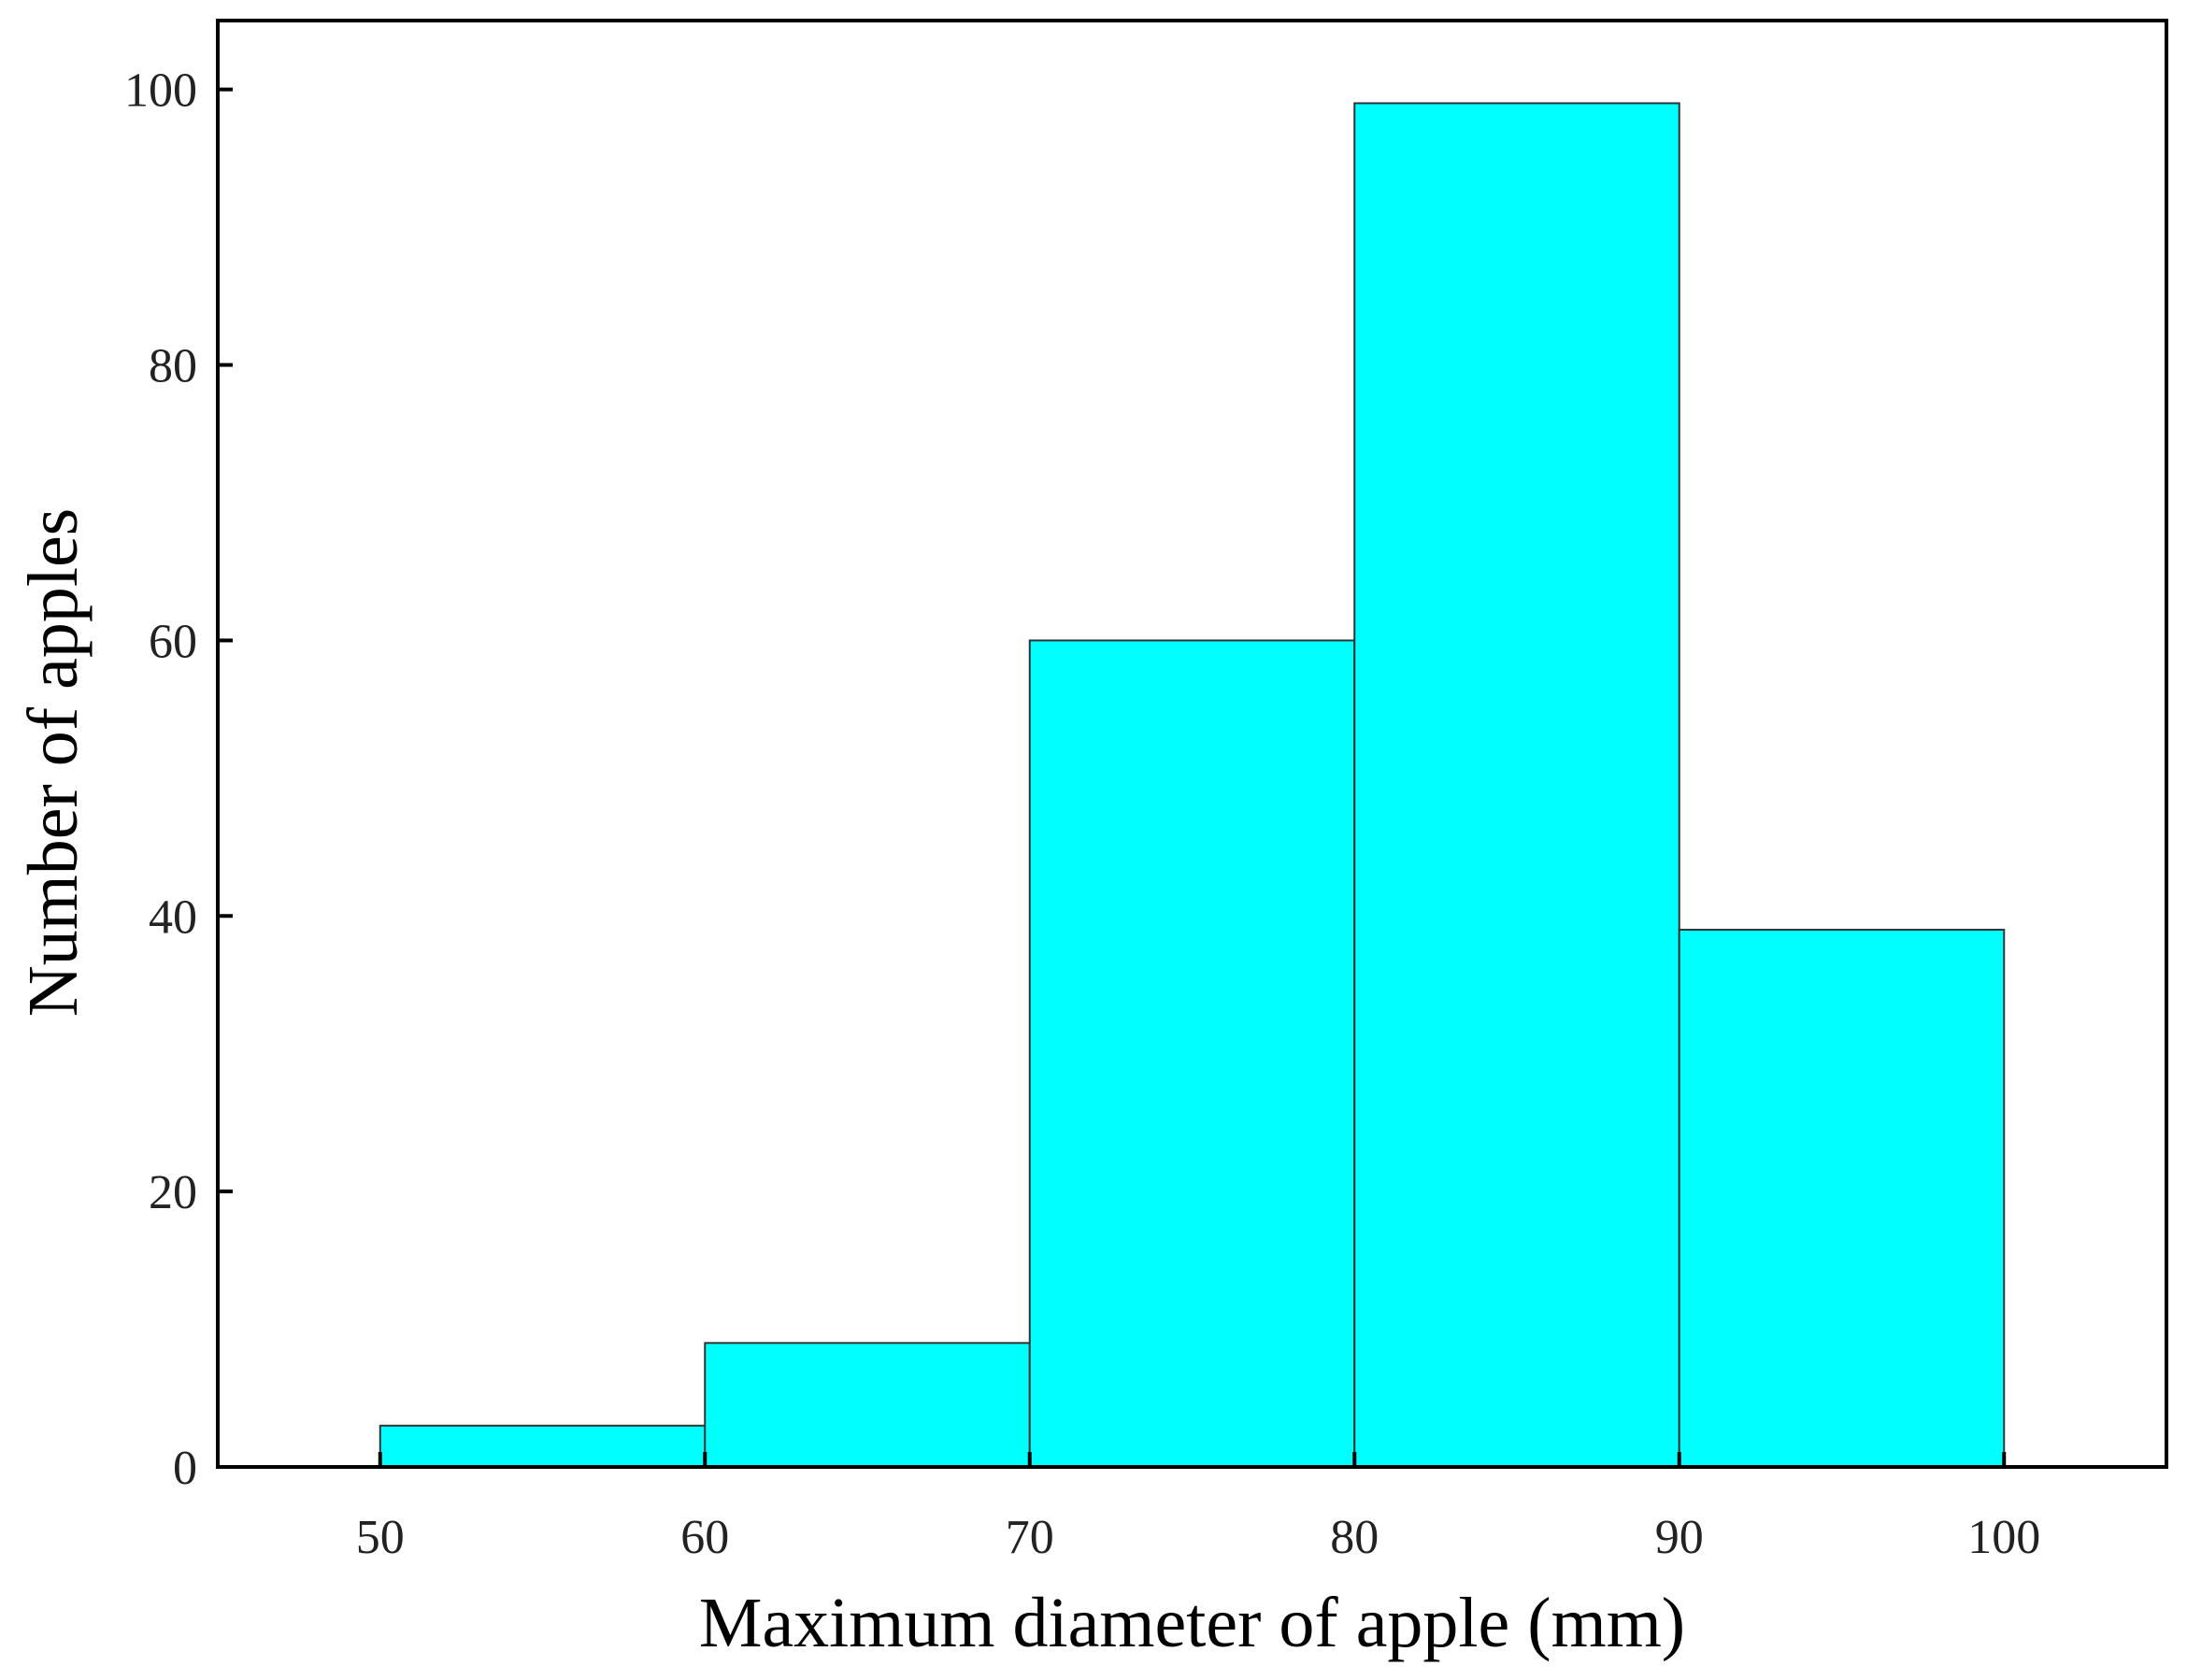 This screenshot has height=1680, width=2187. Describe the element at coordinates (185, 1468) in the screenshot. I see `y-tick-label: 0` at that location.